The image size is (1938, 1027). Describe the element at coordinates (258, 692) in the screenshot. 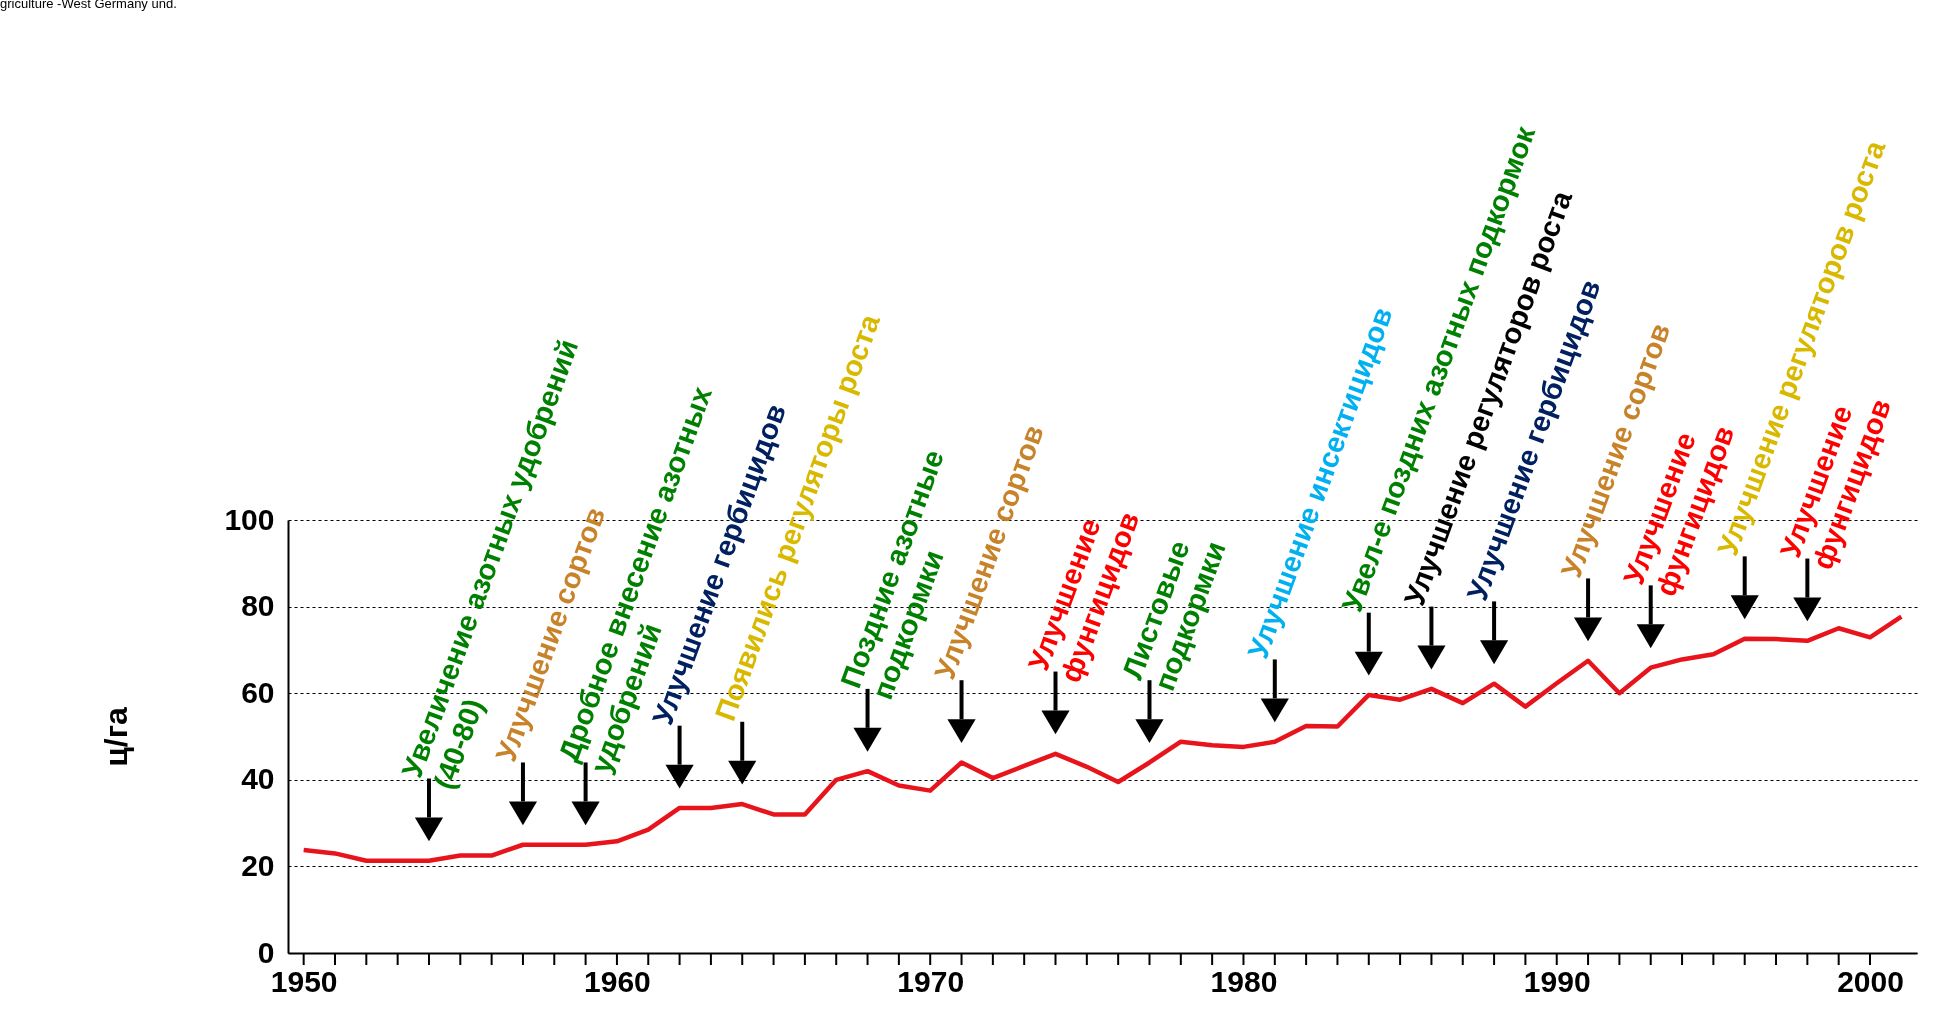

I see `y-tick-label: 60` at that location.